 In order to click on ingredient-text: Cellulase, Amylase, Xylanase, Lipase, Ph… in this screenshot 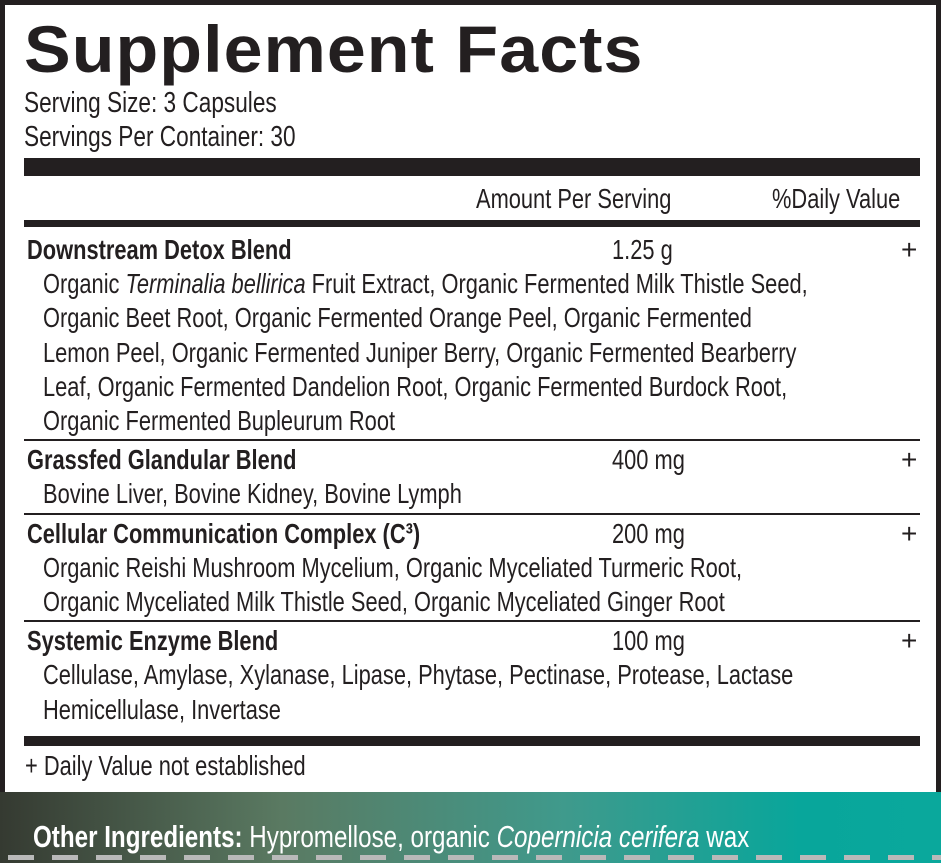, I will do `click(418, 675)`.